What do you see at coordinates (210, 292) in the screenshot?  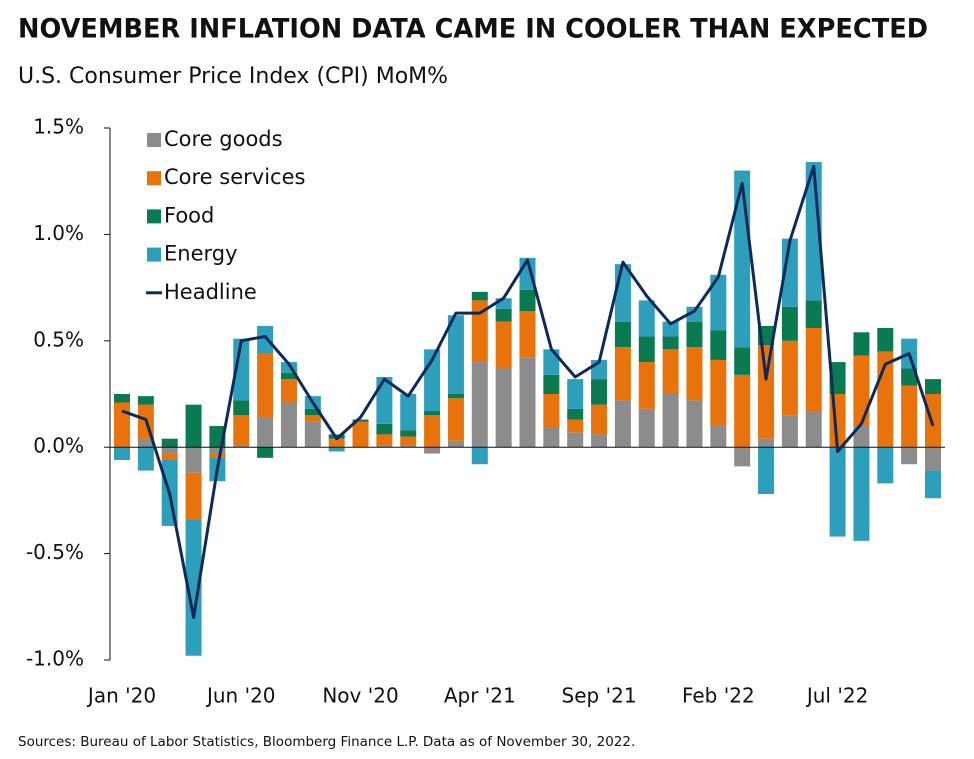 I see `legend-label: Headline` at bounding box center [210, 292].